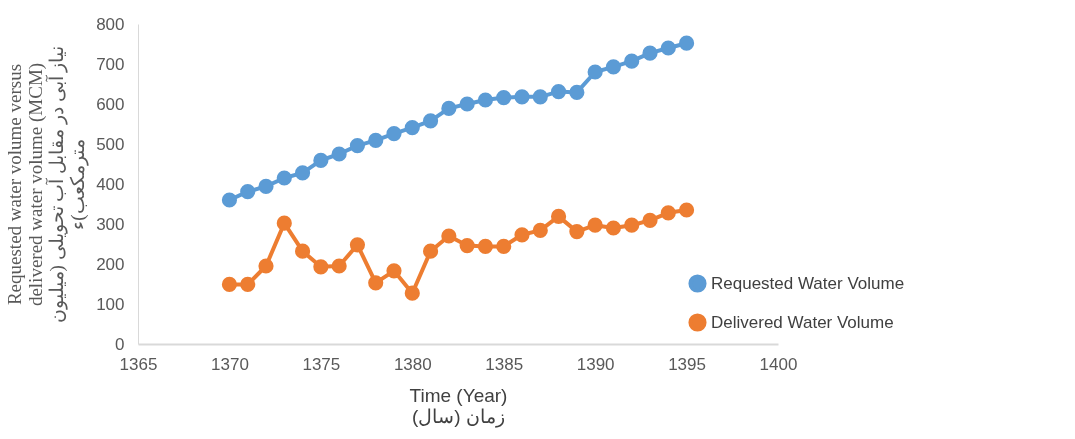 The width and height of the screenshot is (1075, 439). What do you see at coordinates (110, 24) in the screenshot?
I see `y-tick-label: 800` at bounding box center [110, 24].